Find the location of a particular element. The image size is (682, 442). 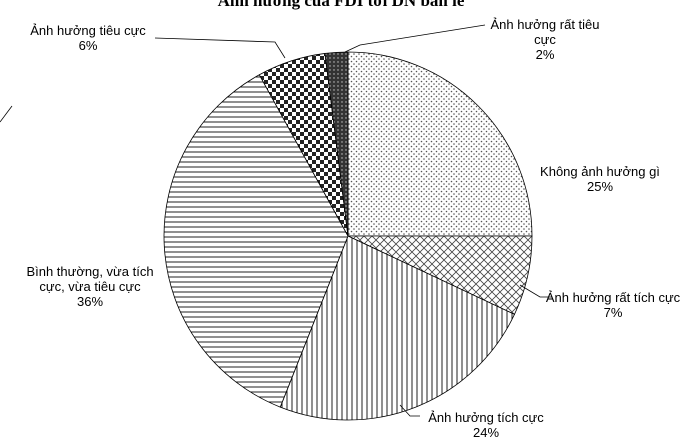

data-label: Ảnh hưởng tiêu cực 6% is located at coordinates (88, 38).